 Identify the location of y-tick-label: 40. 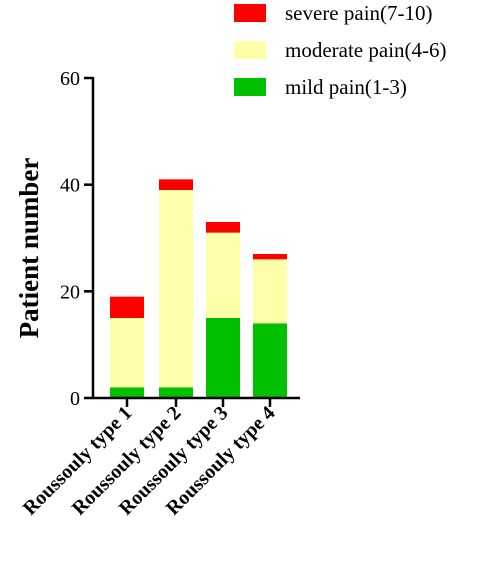
(70, 186).